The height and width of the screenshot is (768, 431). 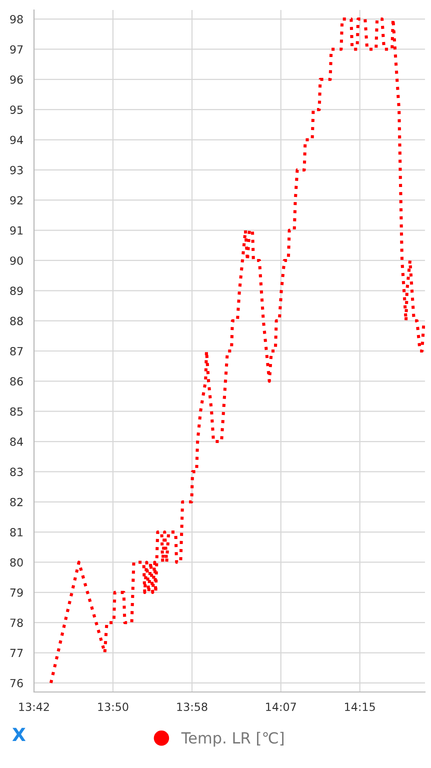 What do you see at coordinates (16, 652) in the screenshot?
I see `y-tick-label: 77` at bounding box center [16, 652].